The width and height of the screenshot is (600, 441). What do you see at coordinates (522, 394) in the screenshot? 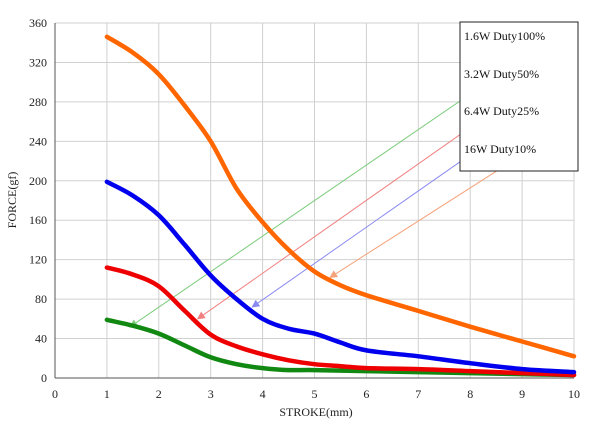
I see `x-tick-label: 9` at bounding box center [522, 394].